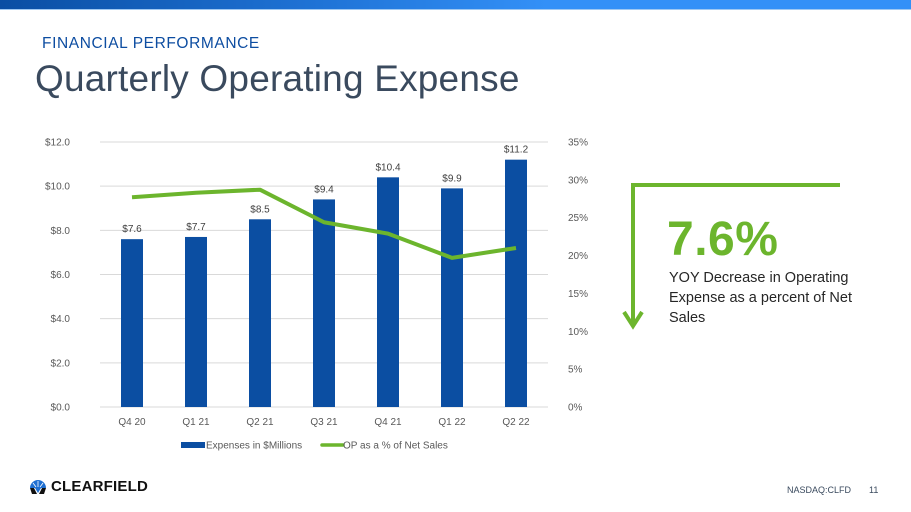  Describe the element at coordinates (193, 445) in the screenshot. I see `legend-swatch-expenses` at that location.